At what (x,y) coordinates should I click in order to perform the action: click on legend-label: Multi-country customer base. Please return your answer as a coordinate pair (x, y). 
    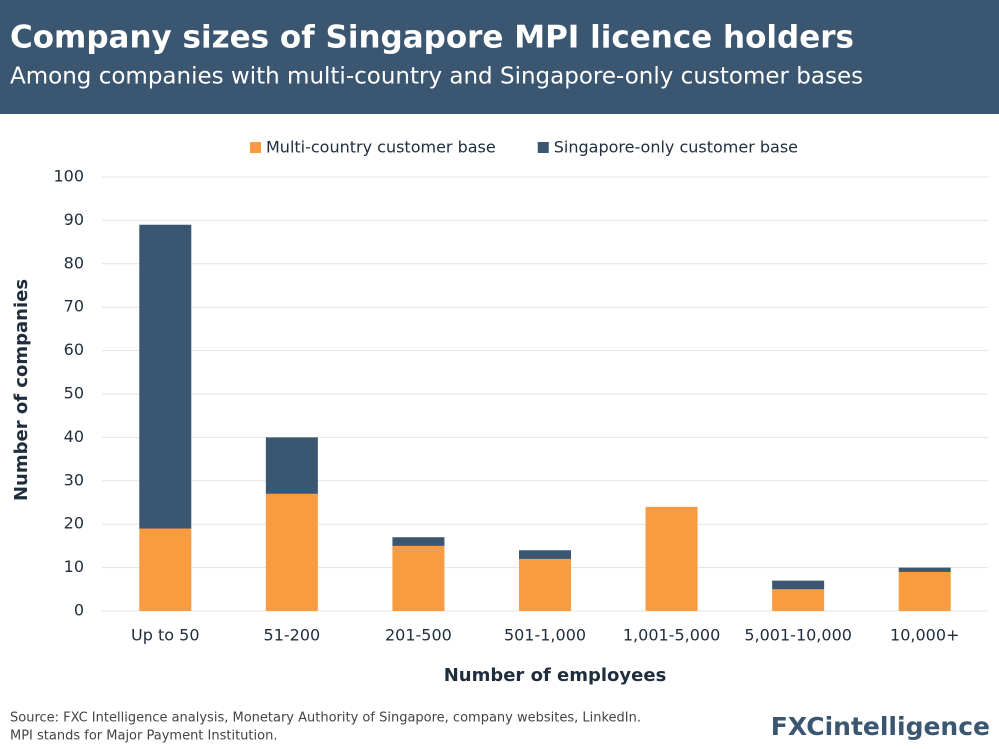
    Looking at the image, I should click on (381, 147).